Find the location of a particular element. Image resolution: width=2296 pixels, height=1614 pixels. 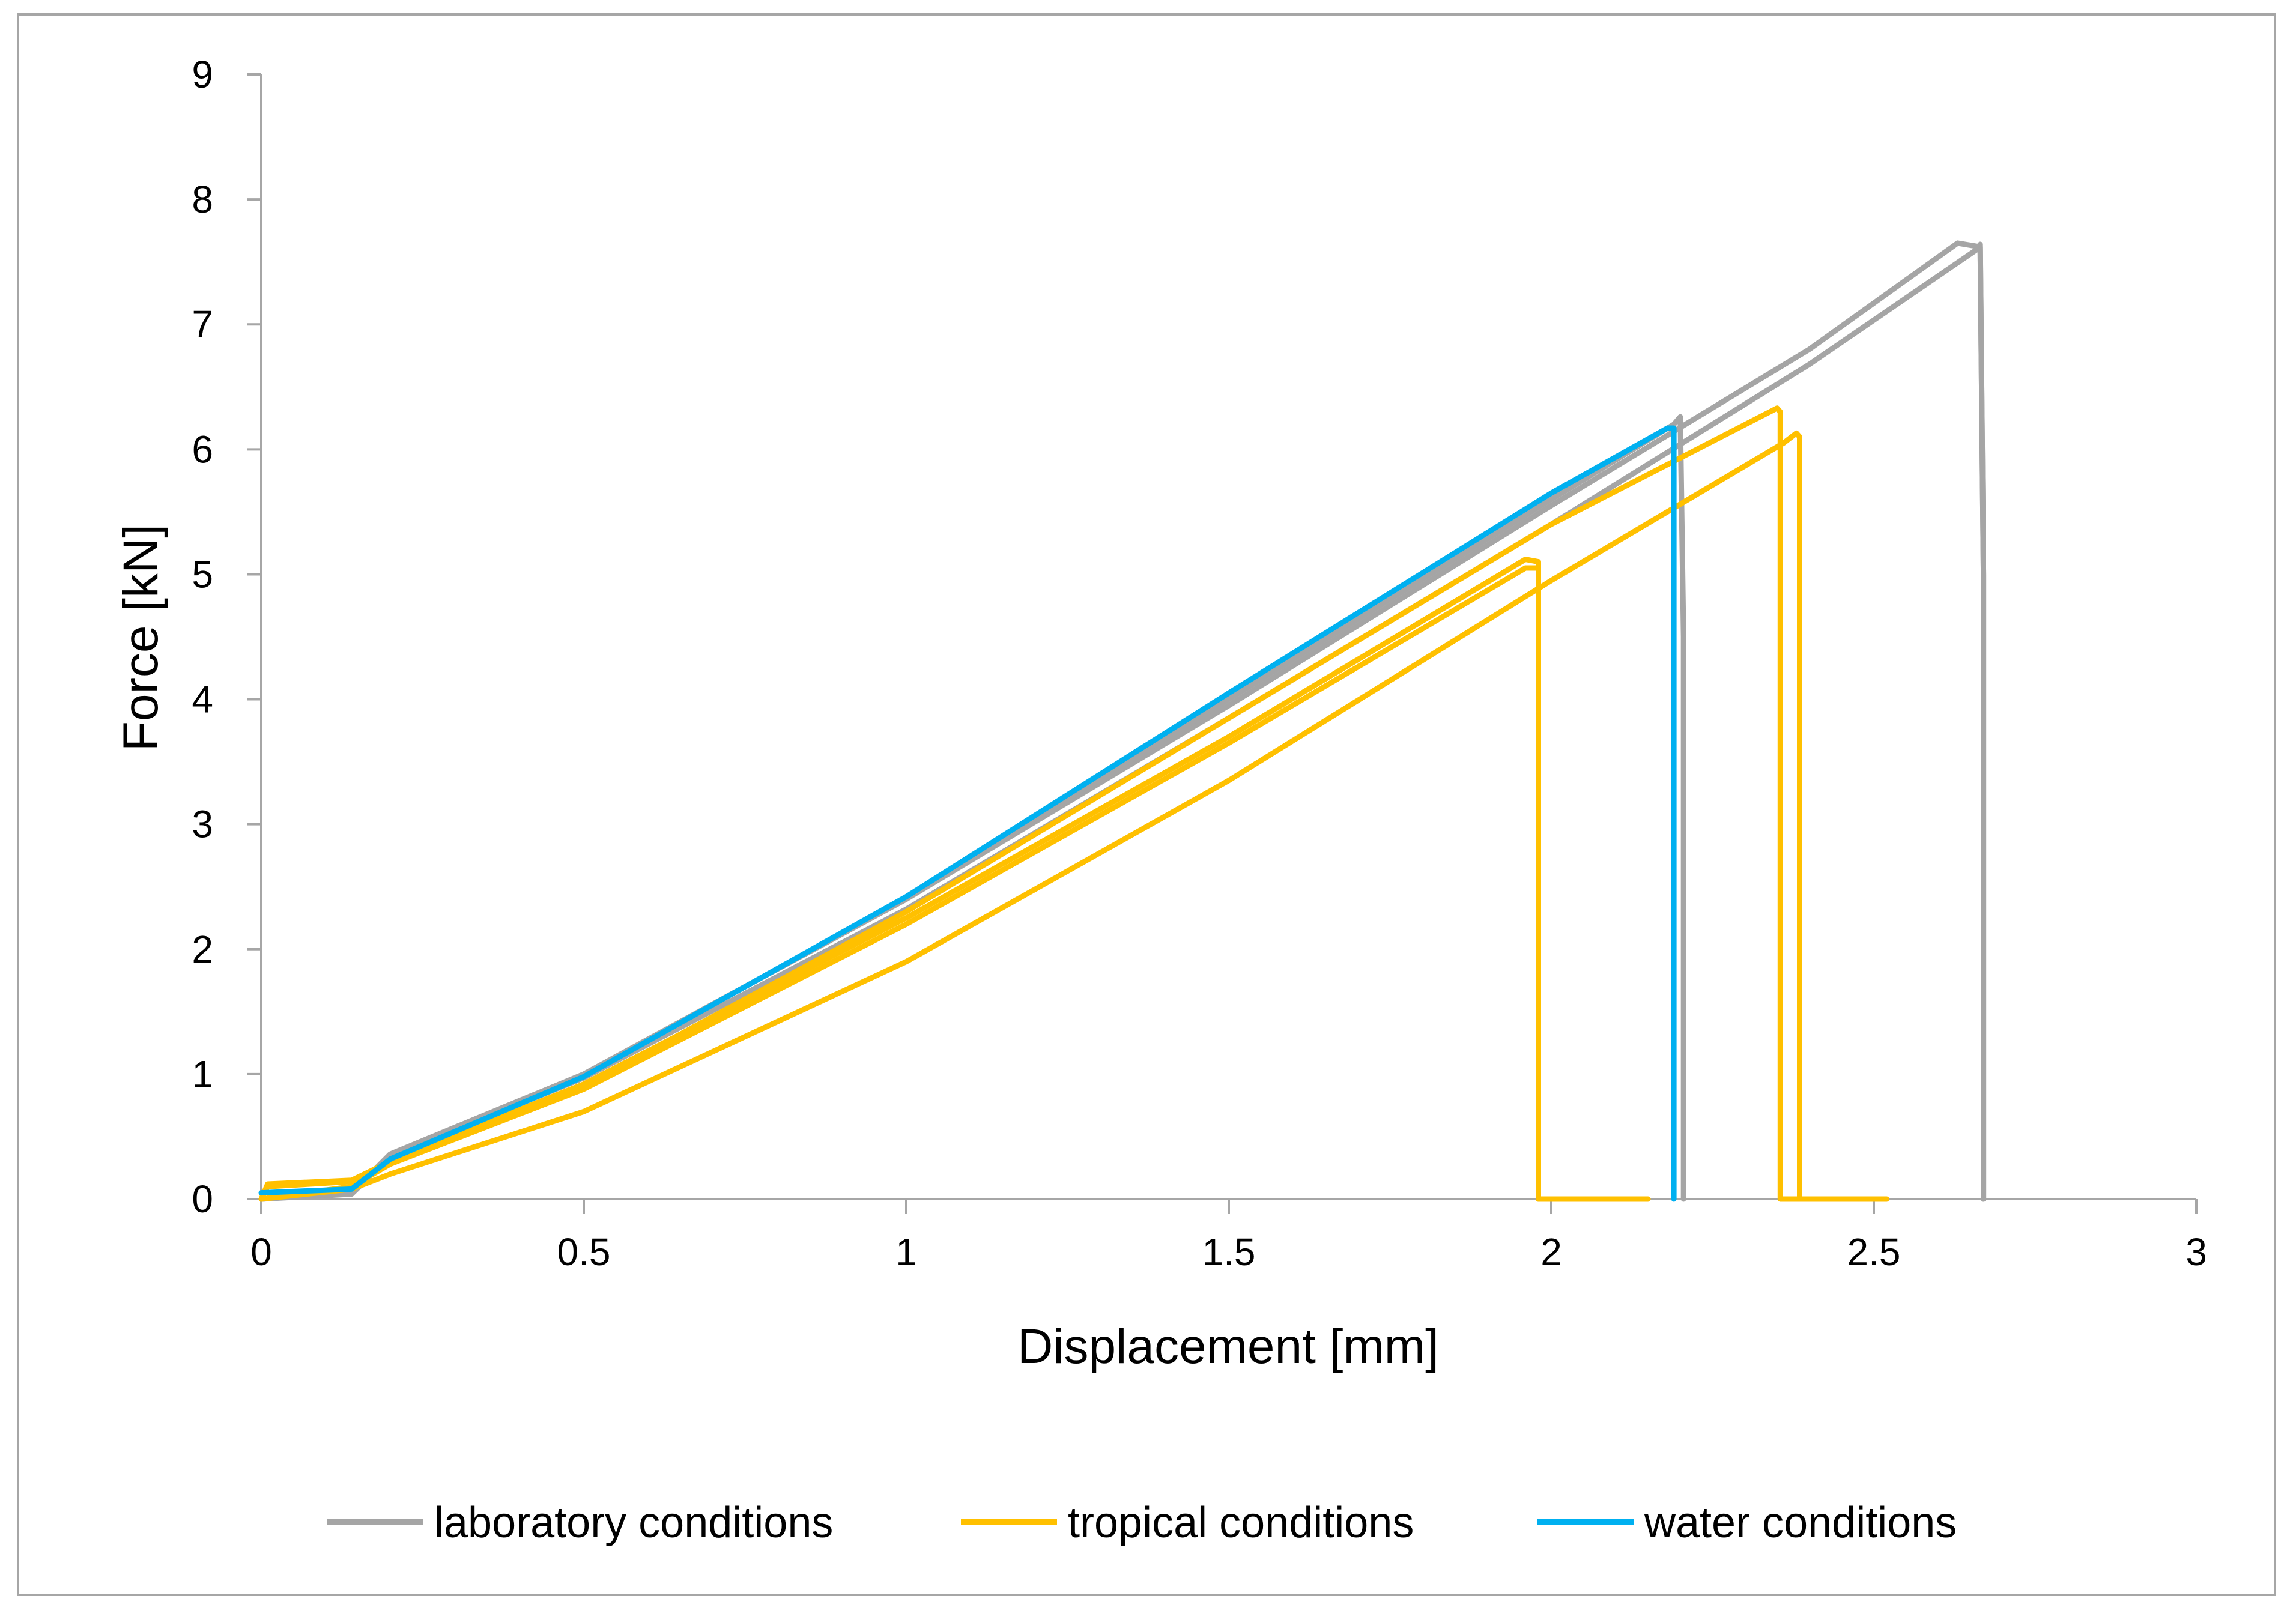

legend-label-tropical-conditions: tropical conditions is located at coordinates (1241, 1523).